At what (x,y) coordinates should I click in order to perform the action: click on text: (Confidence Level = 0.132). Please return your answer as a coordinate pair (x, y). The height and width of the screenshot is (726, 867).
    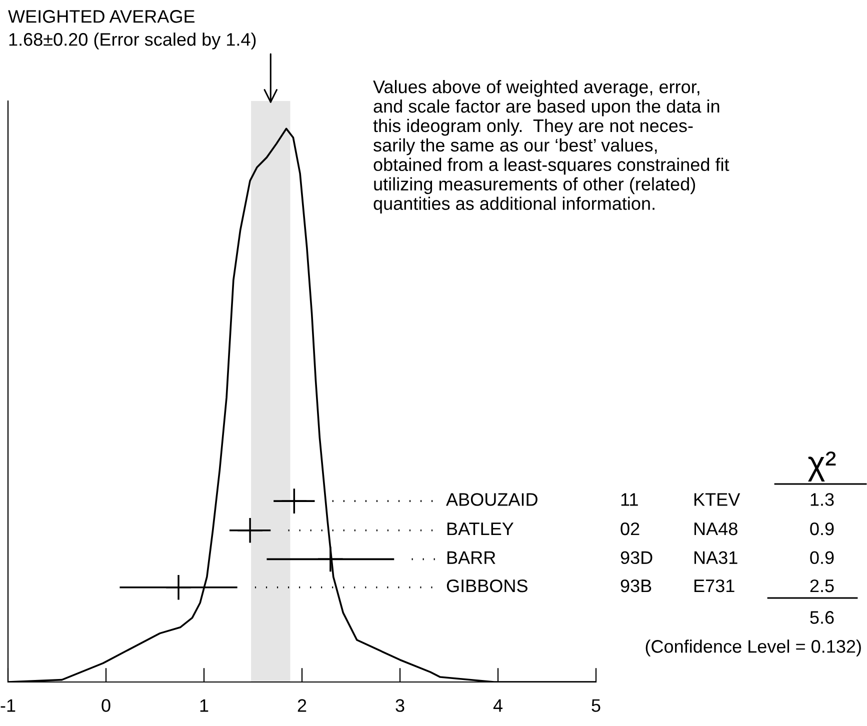
    Looking at the image, I should click on (753, 648).